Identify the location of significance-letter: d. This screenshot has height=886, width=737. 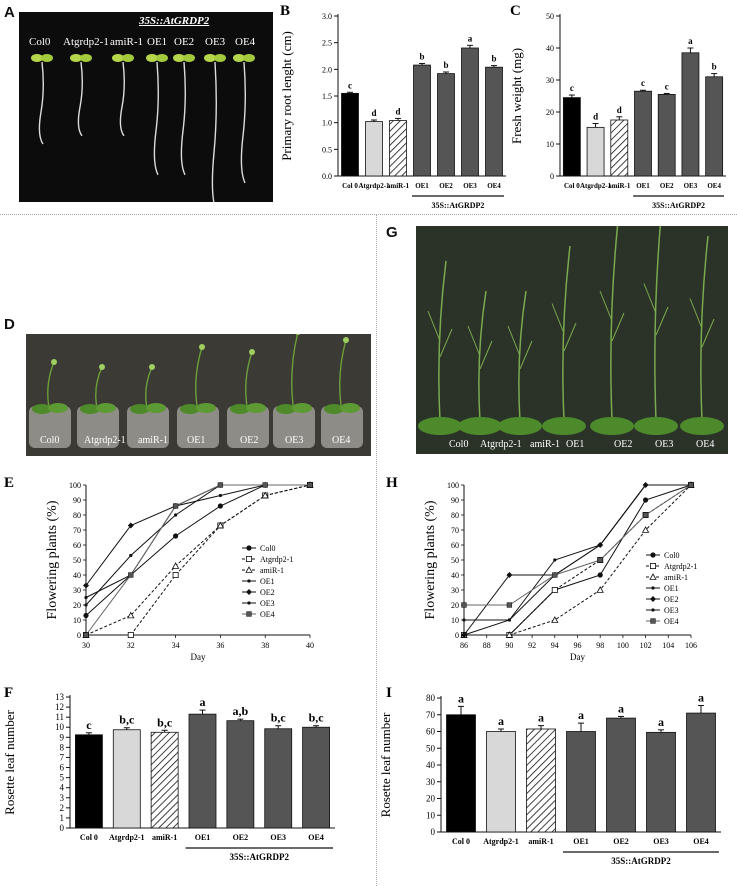
(595, 117).